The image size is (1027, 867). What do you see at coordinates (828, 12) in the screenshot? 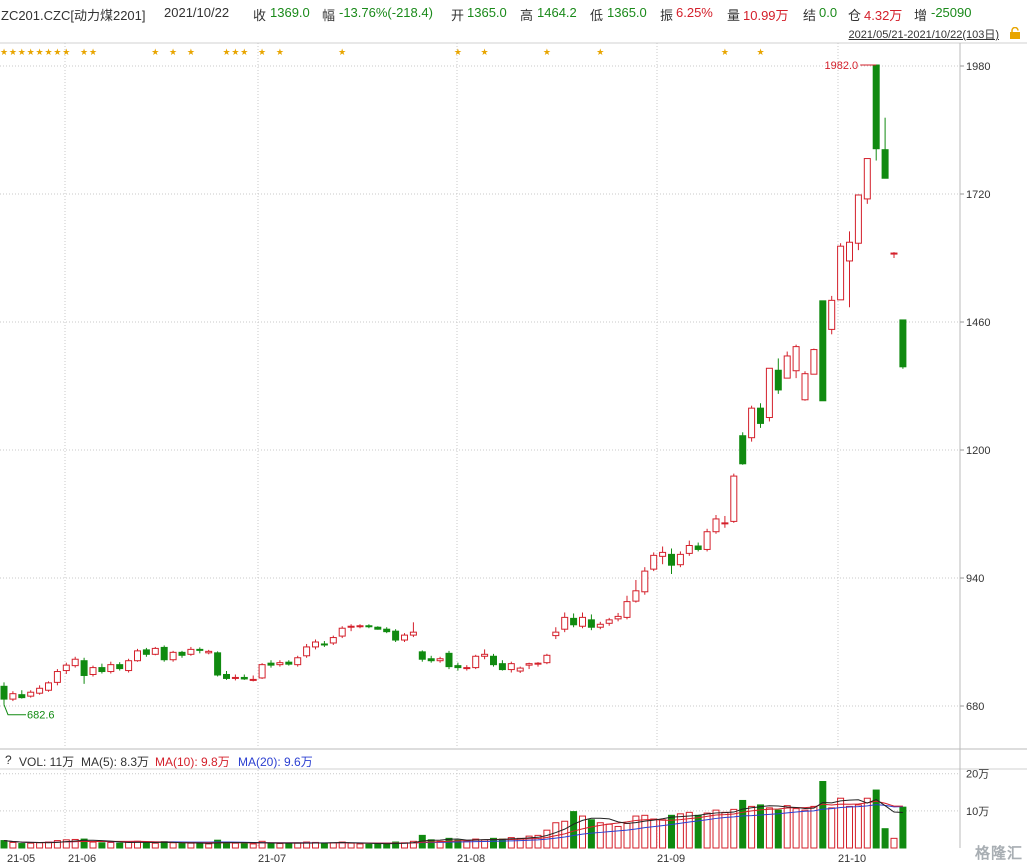
I see `settle-value: 0.0` at bounding box center [828, 12].